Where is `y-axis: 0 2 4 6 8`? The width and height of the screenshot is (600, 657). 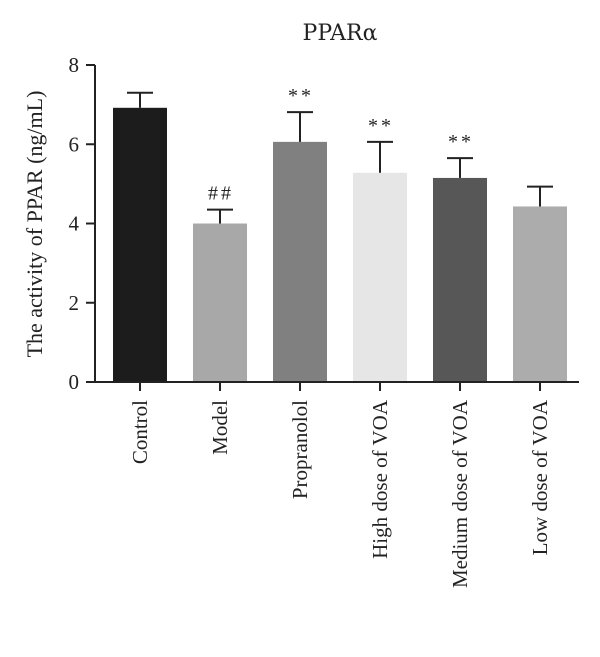 y-axis: 0 2 4 6 8 is located at coordinates (82, 223).